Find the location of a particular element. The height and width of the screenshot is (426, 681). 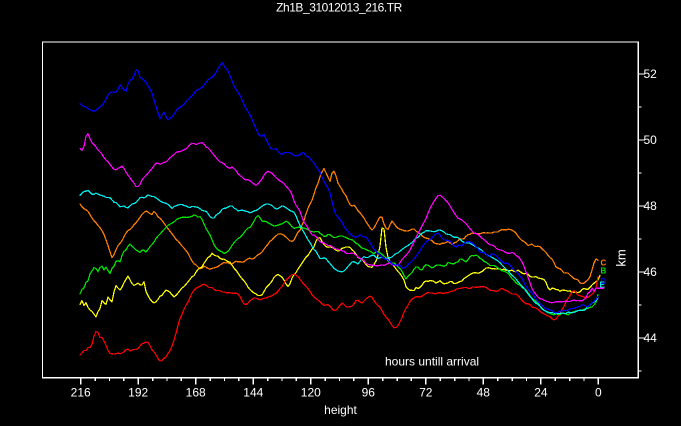

svg-text: 72 is located at coordinates (426, 393).